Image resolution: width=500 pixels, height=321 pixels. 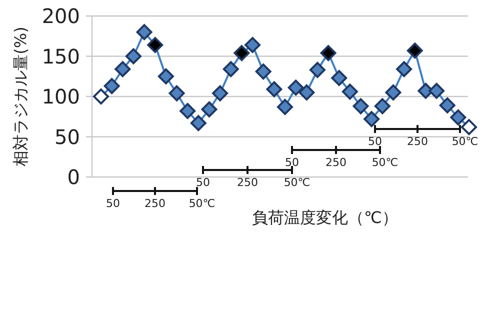 I want to click on text: 50, so click(x=113, y=203).